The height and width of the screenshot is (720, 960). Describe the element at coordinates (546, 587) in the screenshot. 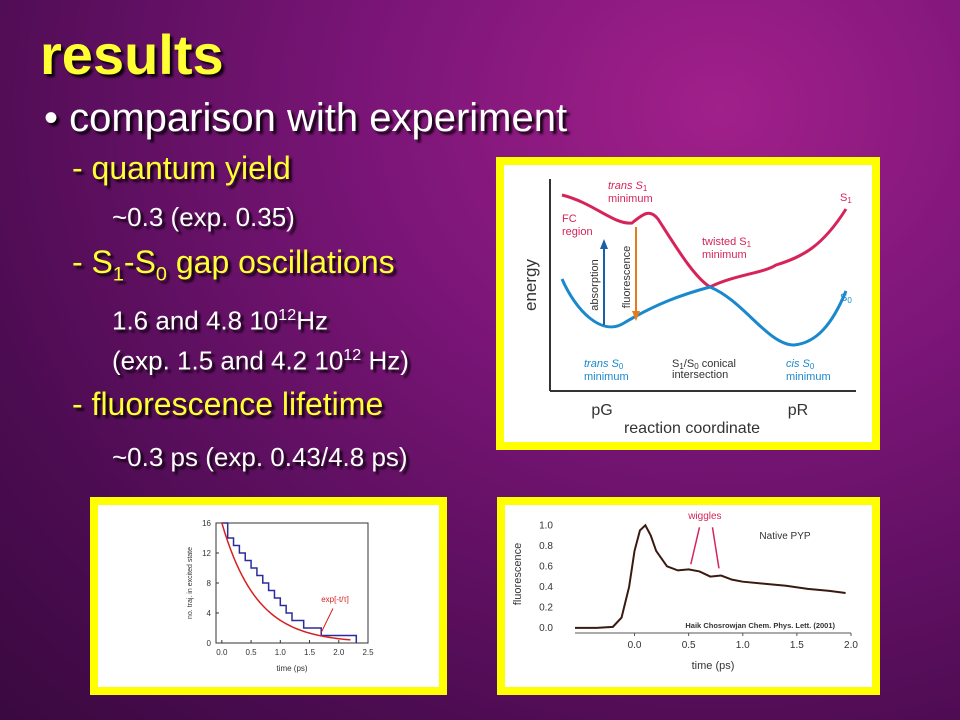

I see `y-tick-label: 0.4` at that location.